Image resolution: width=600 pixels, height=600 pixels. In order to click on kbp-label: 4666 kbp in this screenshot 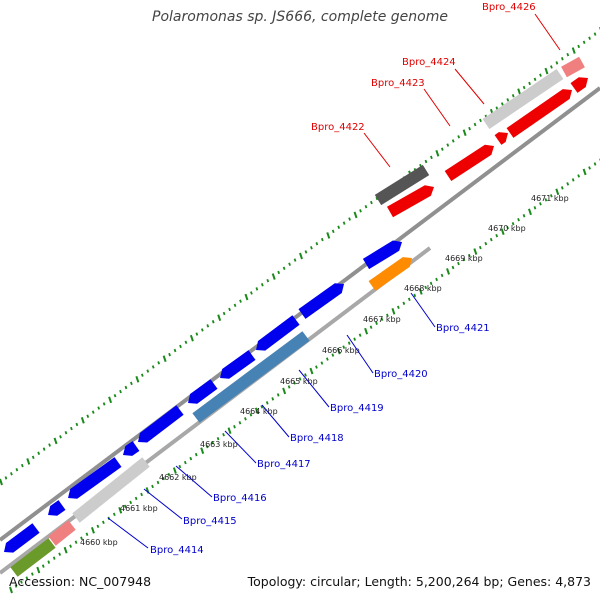, I will do `click(341, 350)`.